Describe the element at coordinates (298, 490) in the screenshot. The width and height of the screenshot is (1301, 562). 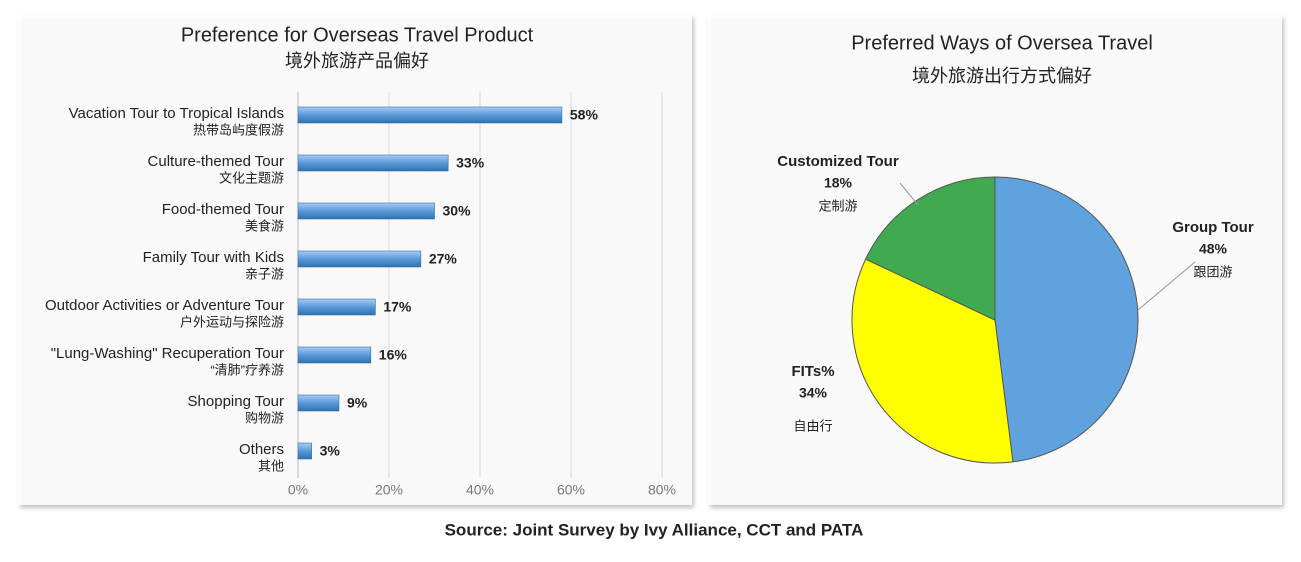
I see `x-tick-label: 0%` at that location.